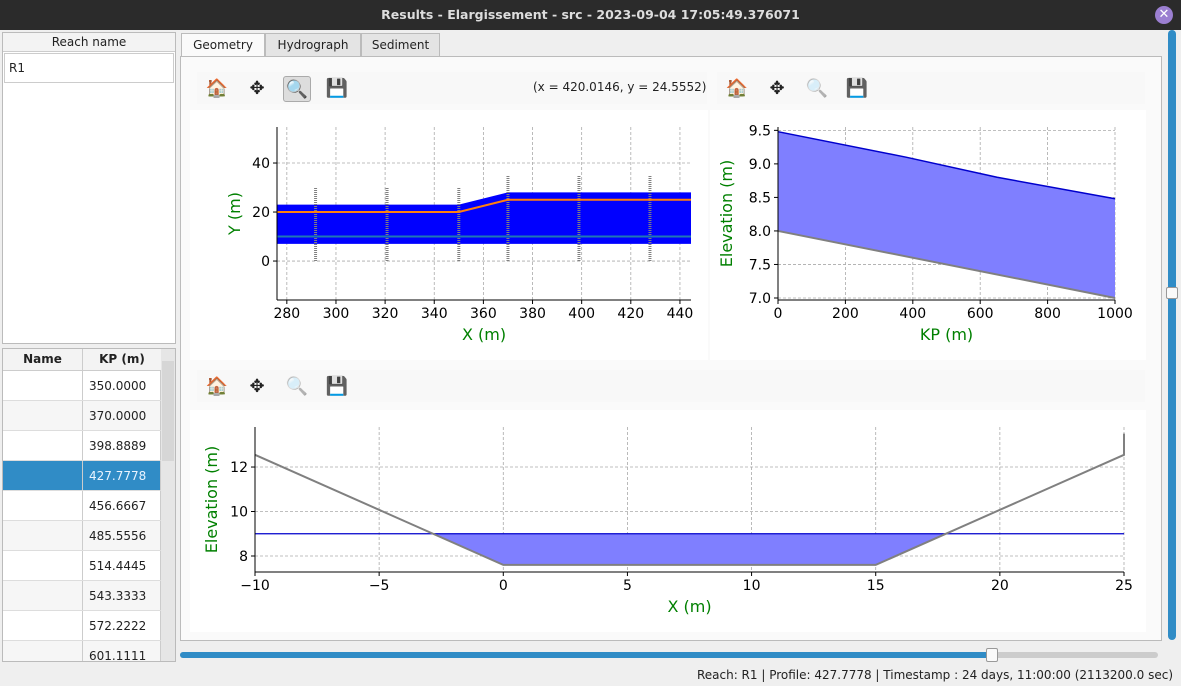 The width and height of the screenshot is (1181, 686). Describe the element at coordinates (434, 314) in the screenshot. I see `x-tick-label: 340` at that location.